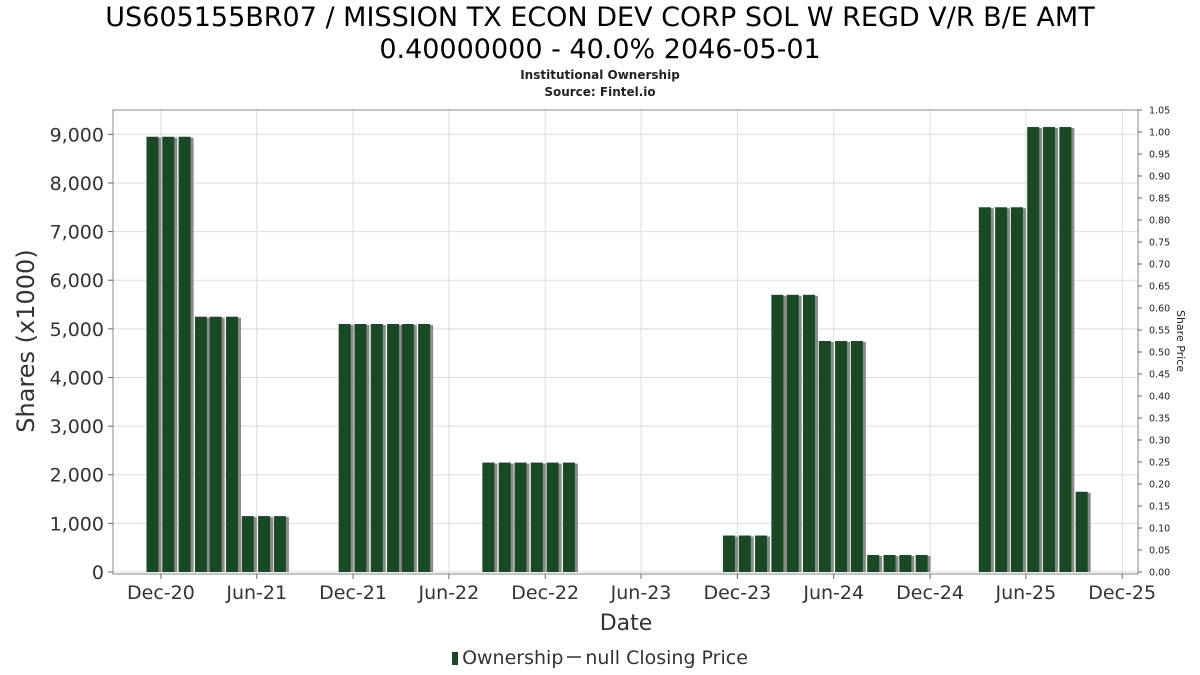 Image resolution: width=1200 pixels, height=675 pixels. Describe the element at coordinates (1159, 353) in the screenshot. I see `y2-tick-label: 0.50` at that location.